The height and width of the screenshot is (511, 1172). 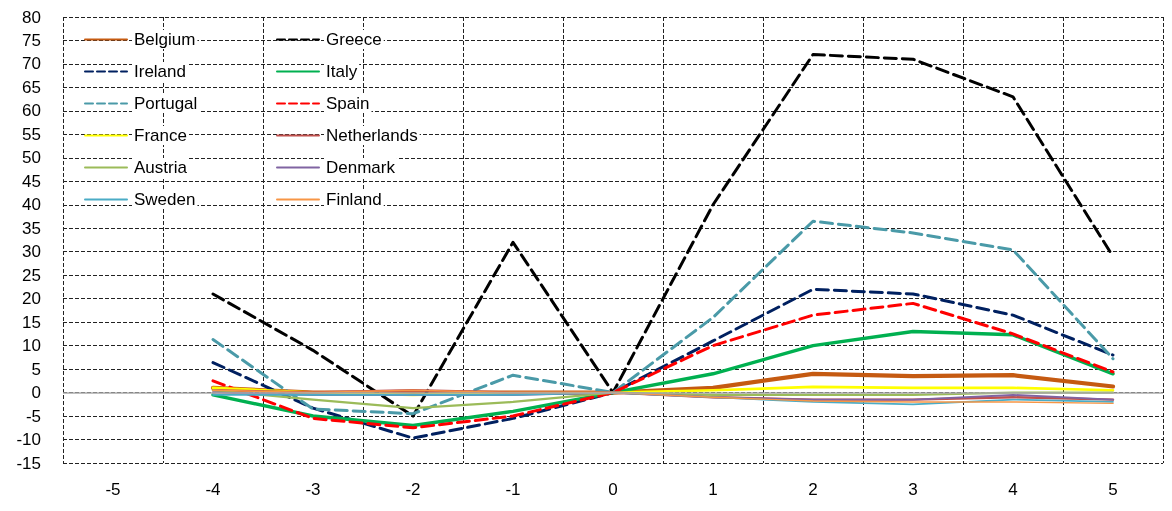 What do you see at coordinates (28, 463) in the screenshot?
I see `y-tick-label: -15` at bounding box center [28, 463].